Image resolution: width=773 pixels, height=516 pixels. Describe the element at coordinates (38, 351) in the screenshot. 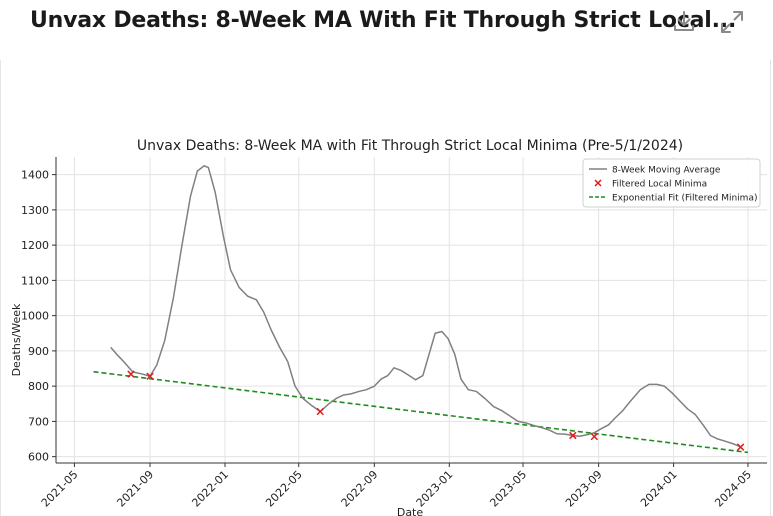

I see `y-tick-label: 900` at that location.